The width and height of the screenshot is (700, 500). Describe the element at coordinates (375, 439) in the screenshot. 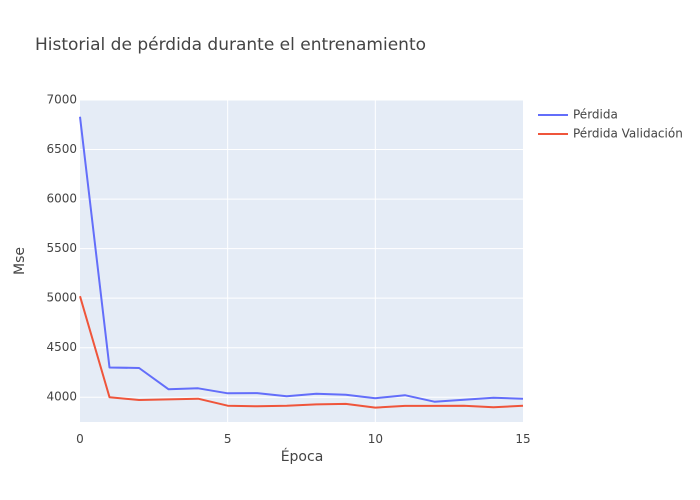

I see `x-tick-label: 10` at that location.